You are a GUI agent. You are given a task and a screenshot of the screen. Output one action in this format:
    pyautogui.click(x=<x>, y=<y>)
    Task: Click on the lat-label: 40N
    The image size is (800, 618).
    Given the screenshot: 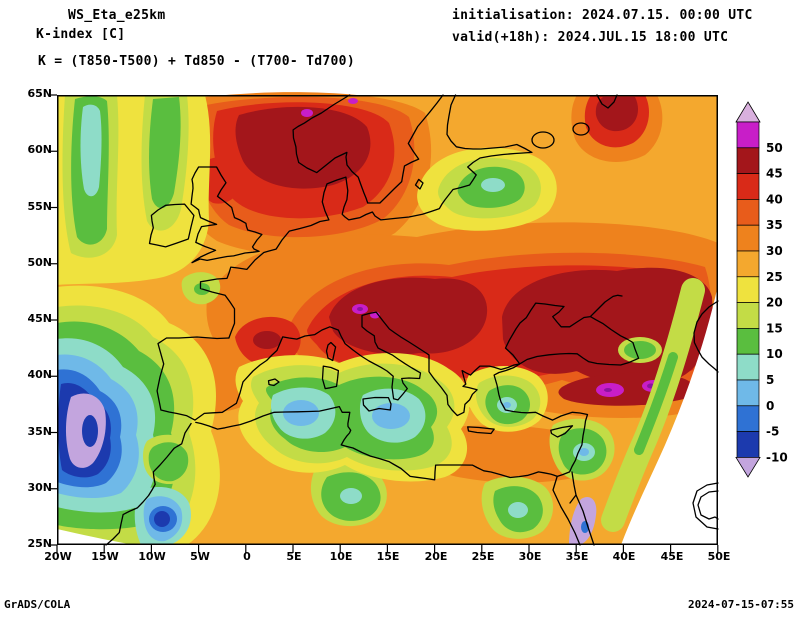 What is the action you would take?
    pyautogui.click(x=39, y=374)
    